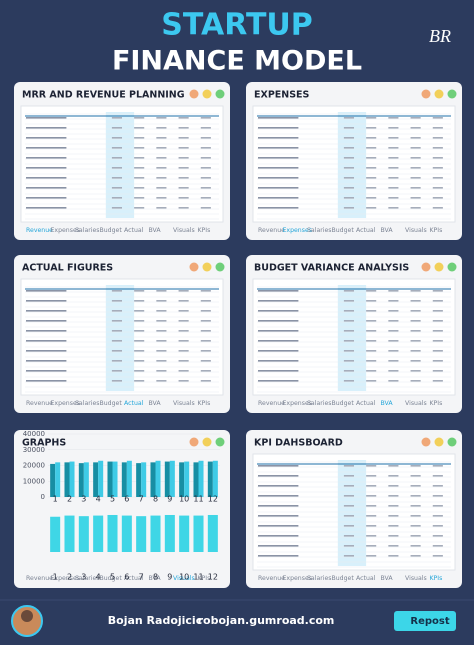 This screenshot has height=645, width=474. What do you see at coordinates (155, 403) in the screenshot?
I see `sheet-tab: BVA` at bounding box center [155, 403].